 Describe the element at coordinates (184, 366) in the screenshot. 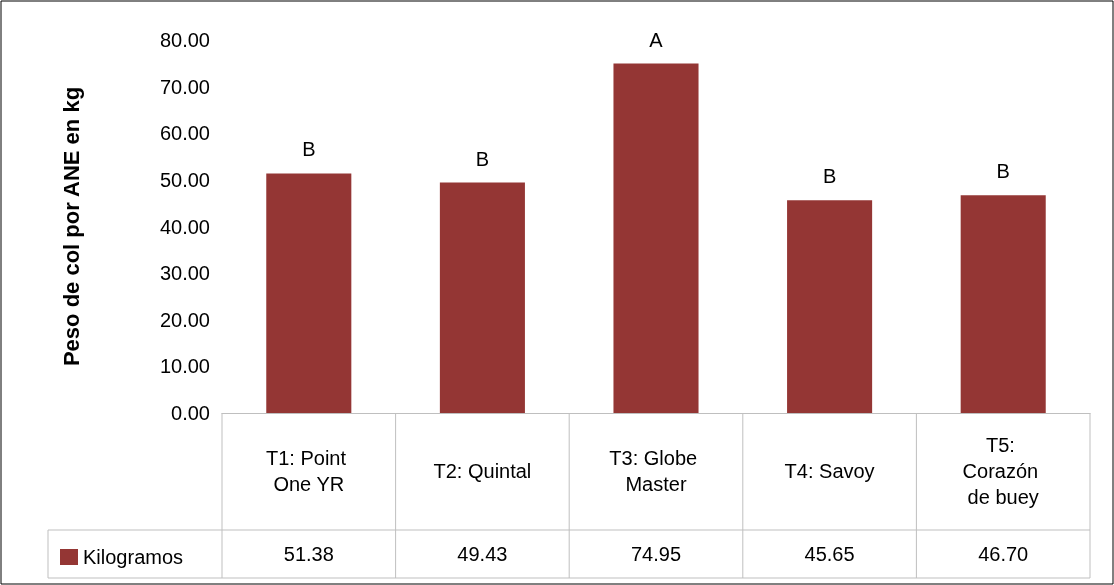

I see `y-tick-label: 10.00` at that location.